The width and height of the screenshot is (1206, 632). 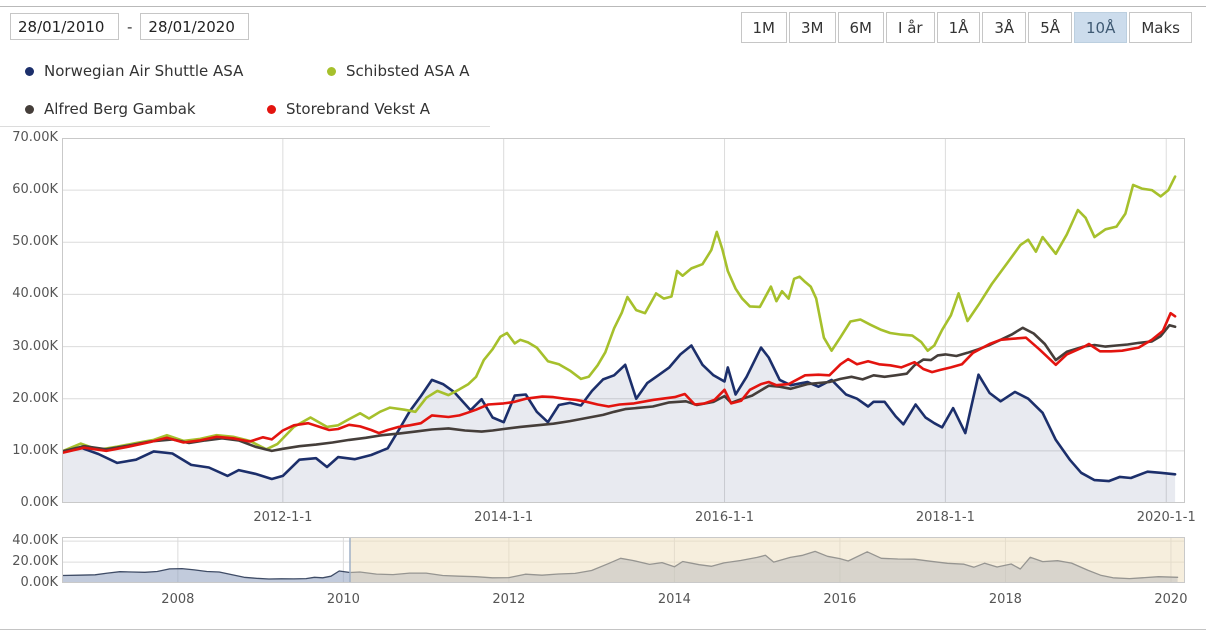 I want to click on legend-label: Alfred Berg Gambak, so click(x=120, y=109).